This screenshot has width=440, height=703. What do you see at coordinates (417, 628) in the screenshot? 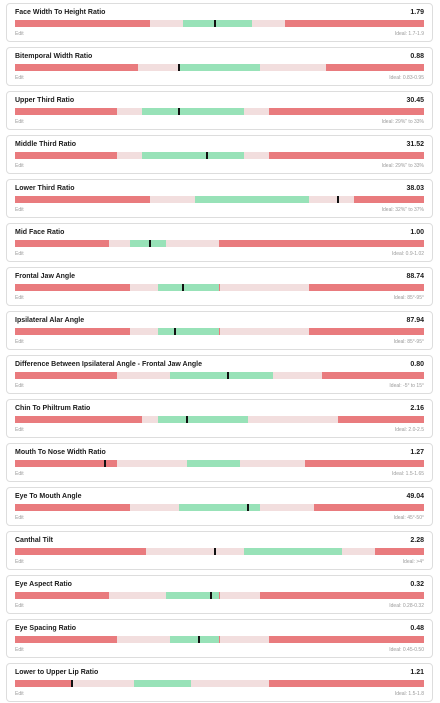
I see `metric-value: 0.48` at bounding box center [417, 628].